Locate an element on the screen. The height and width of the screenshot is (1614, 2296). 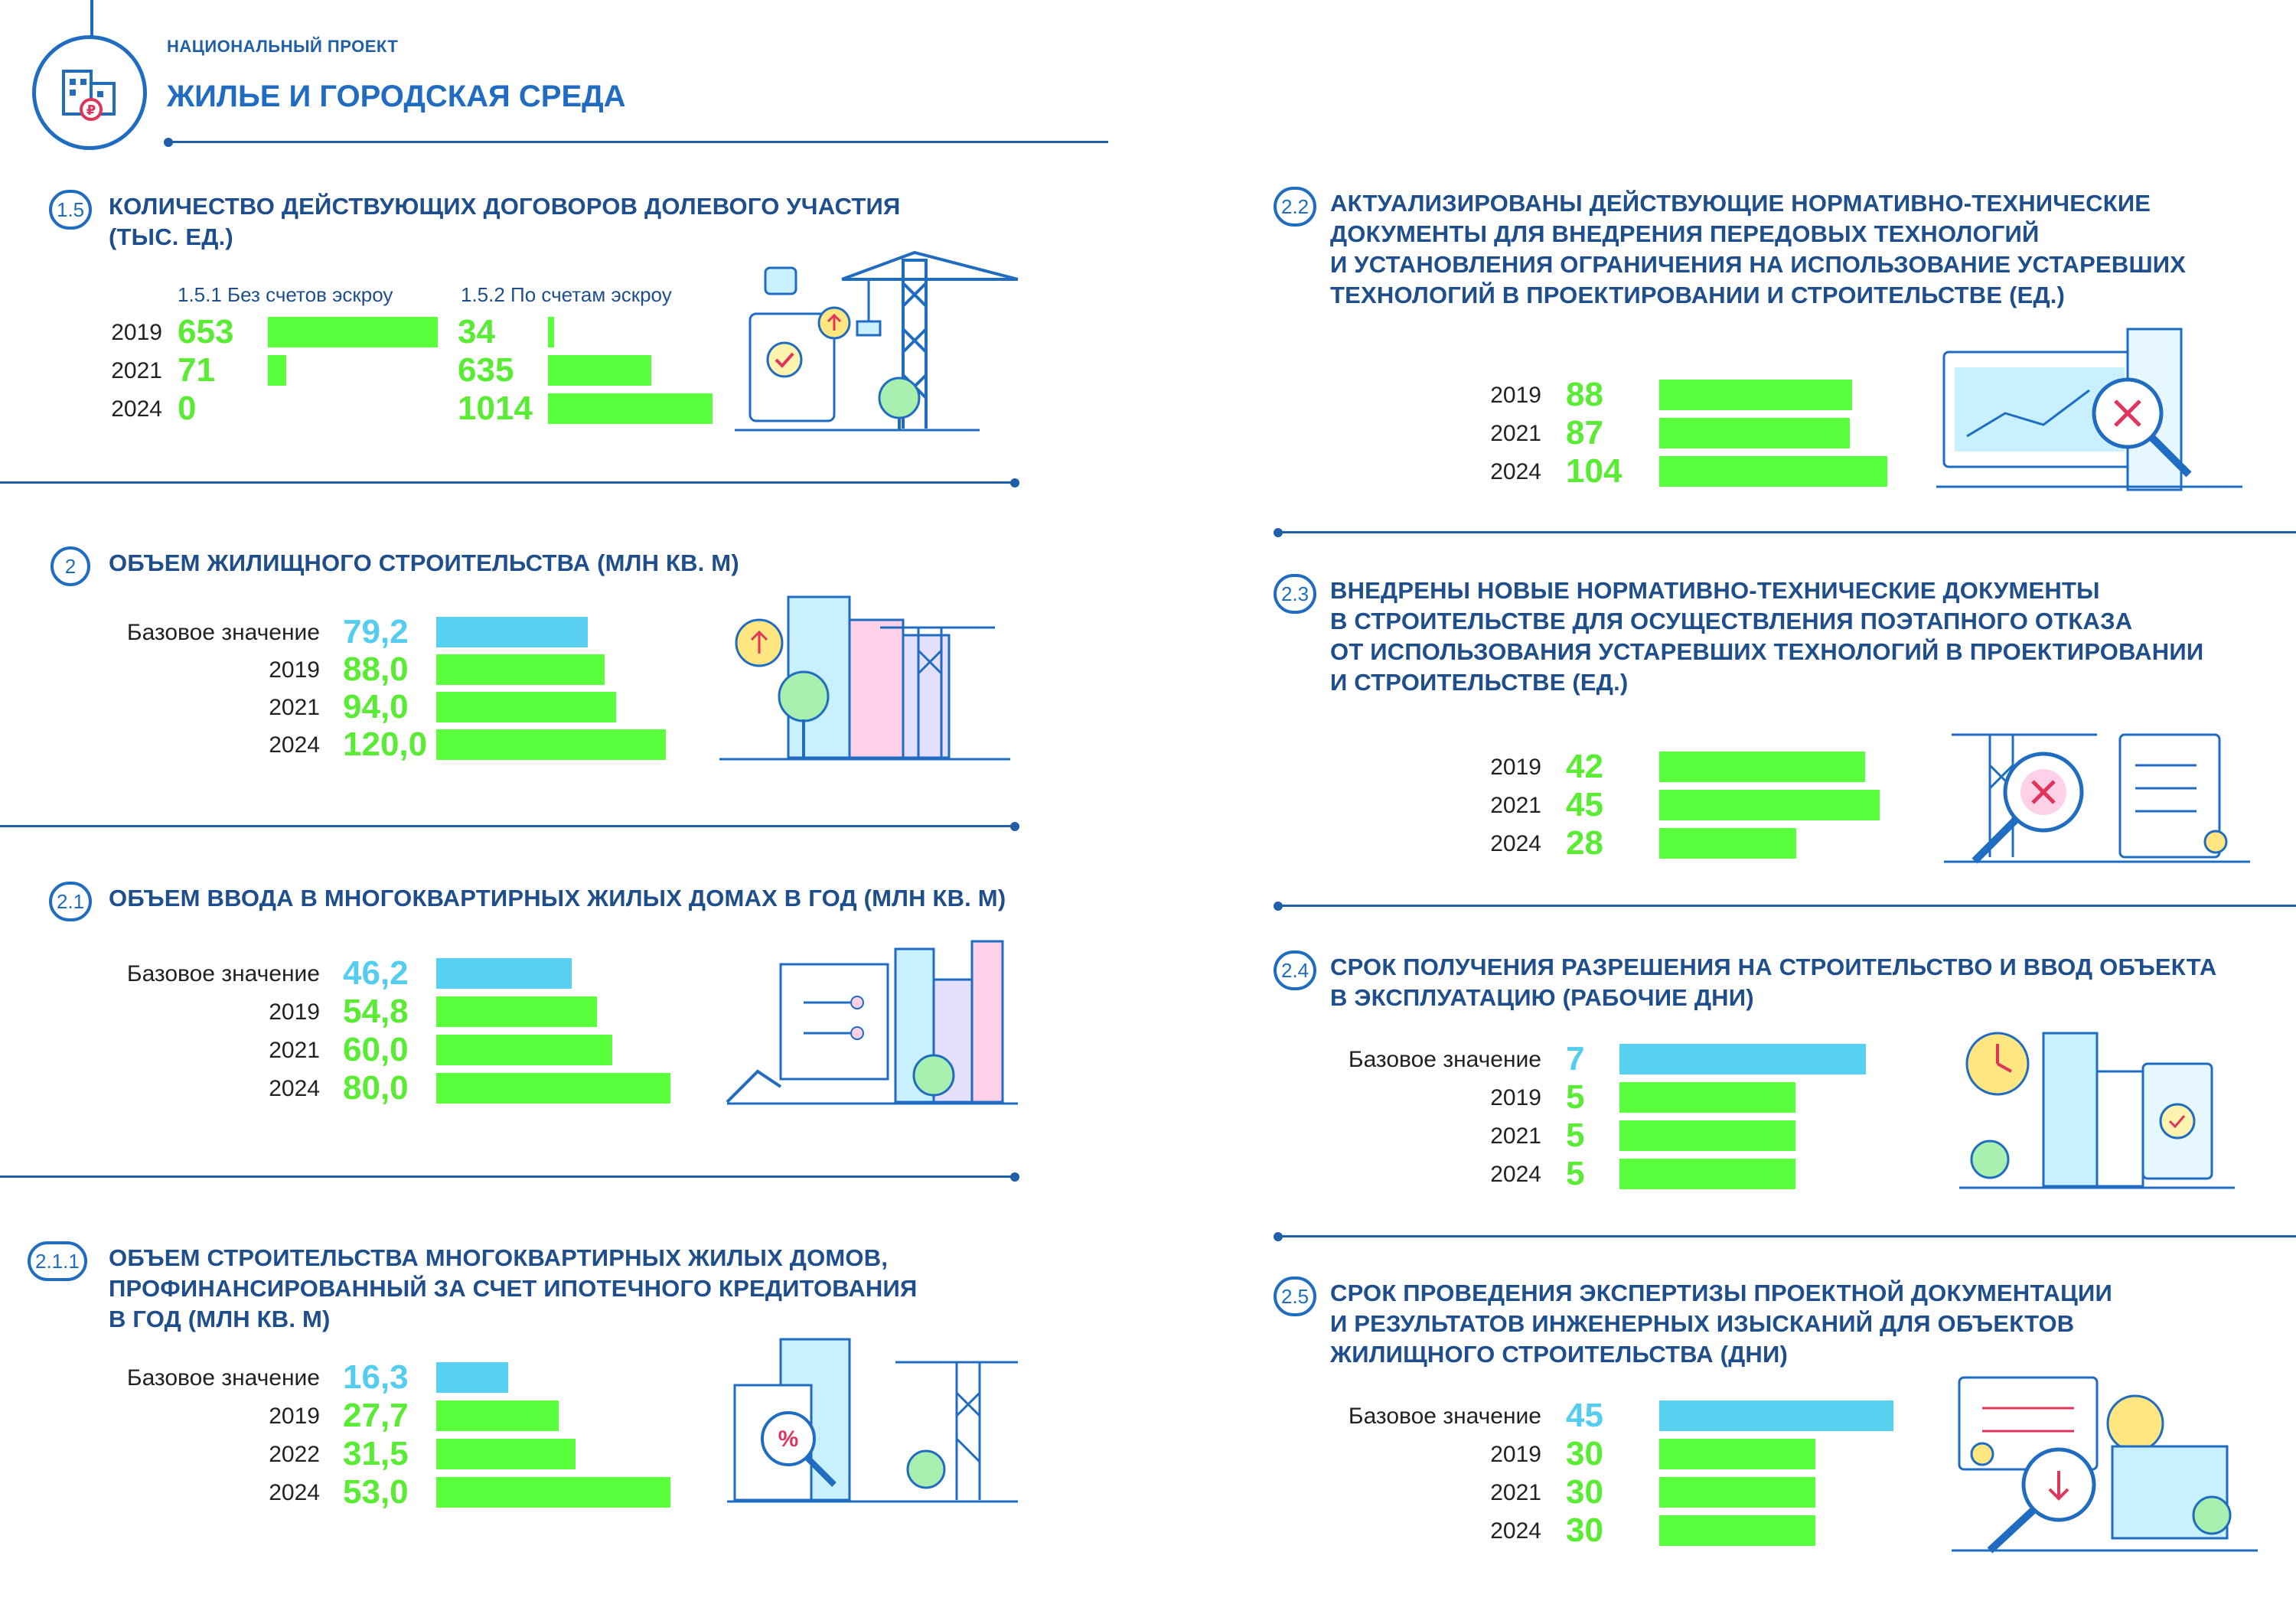
project-title: ЖИЛЬЕ И ГОРОДСКАЯ СРЕДА is located at coordinates (396, 96).